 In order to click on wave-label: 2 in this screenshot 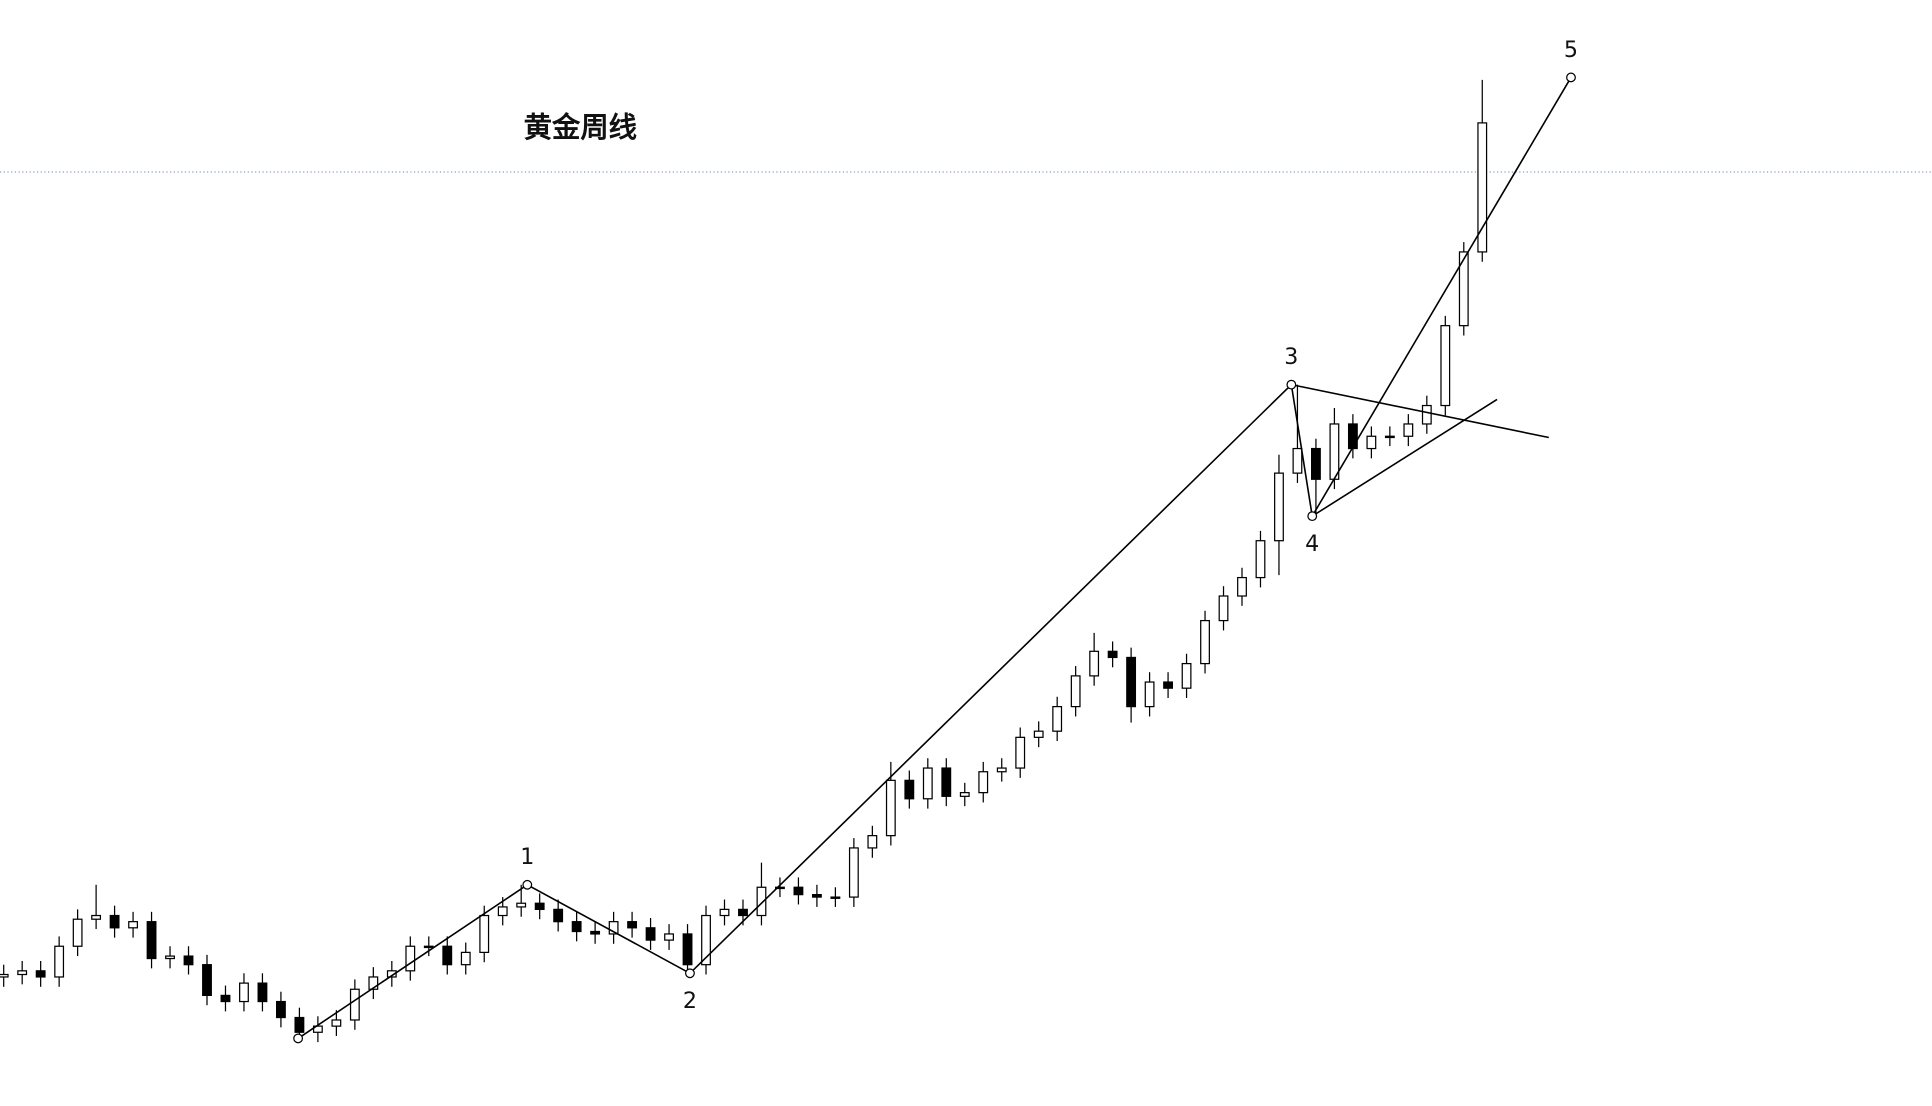, I will do `click(690, 1001)`.